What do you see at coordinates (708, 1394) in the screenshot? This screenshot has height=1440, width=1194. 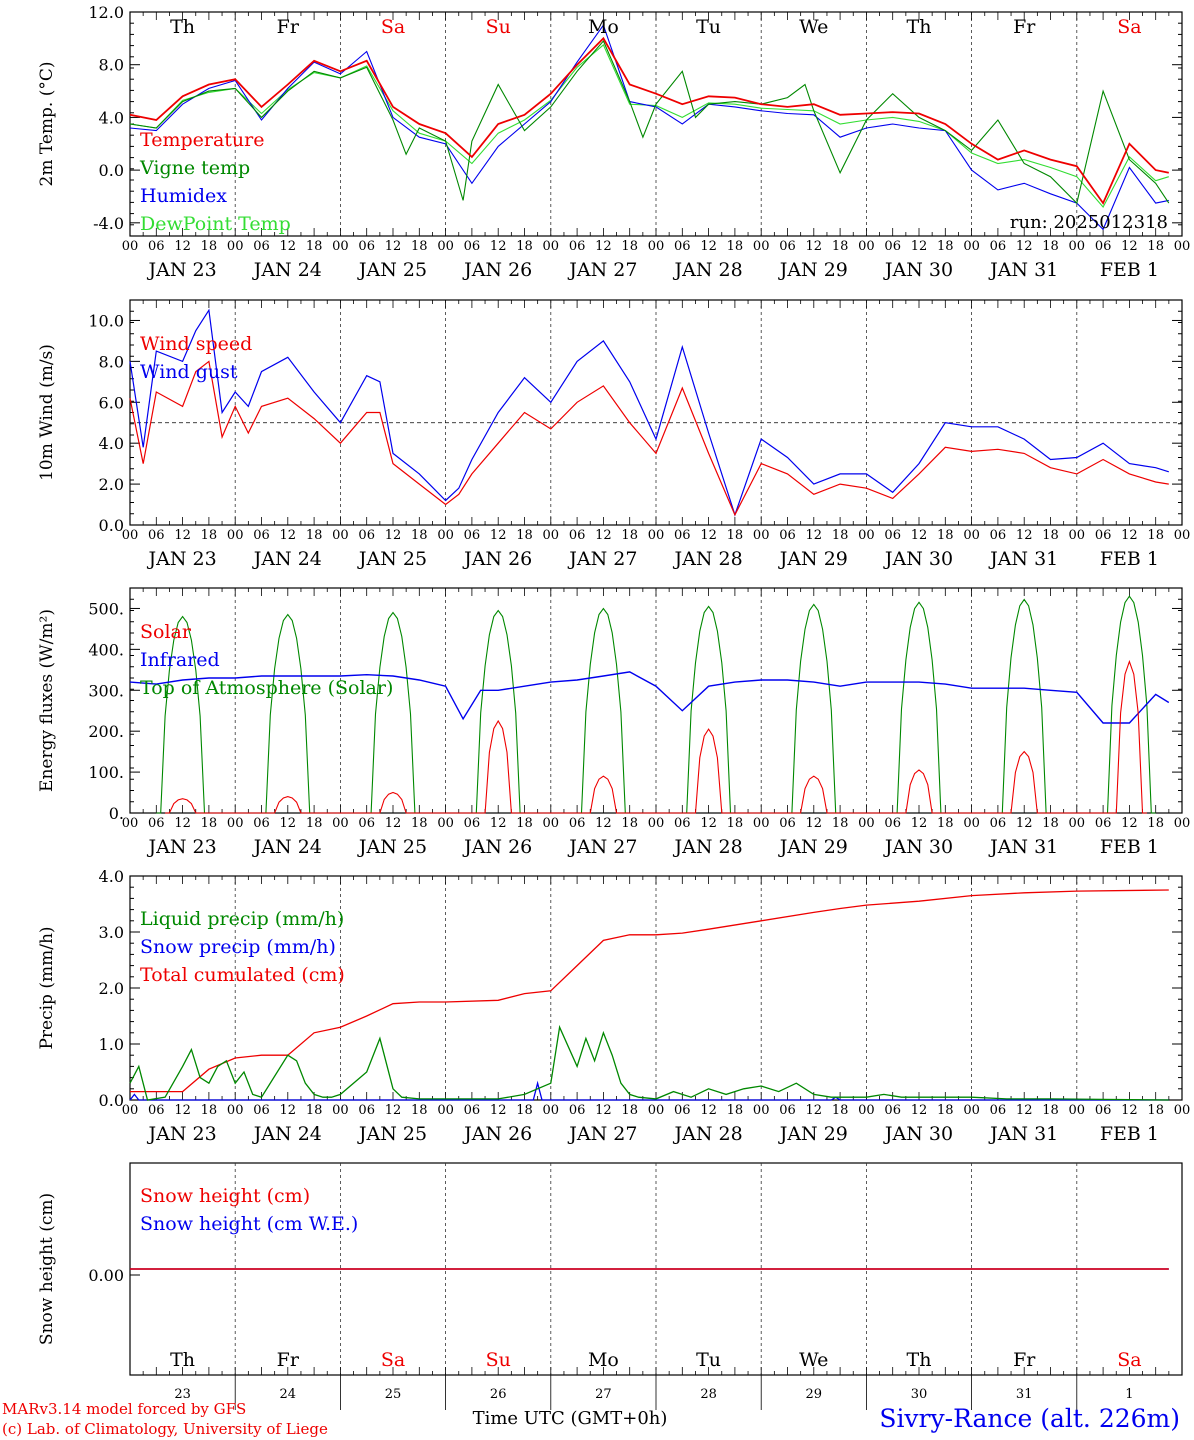 I see `day-number: 28` at bounding box center [708, 1394].